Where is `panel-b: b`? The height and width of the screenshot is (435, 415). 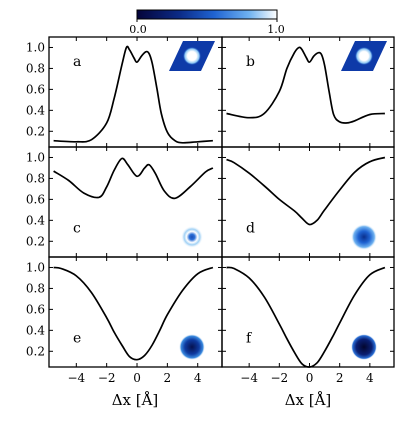 panel-b: b is located at coordinates (308, 92).